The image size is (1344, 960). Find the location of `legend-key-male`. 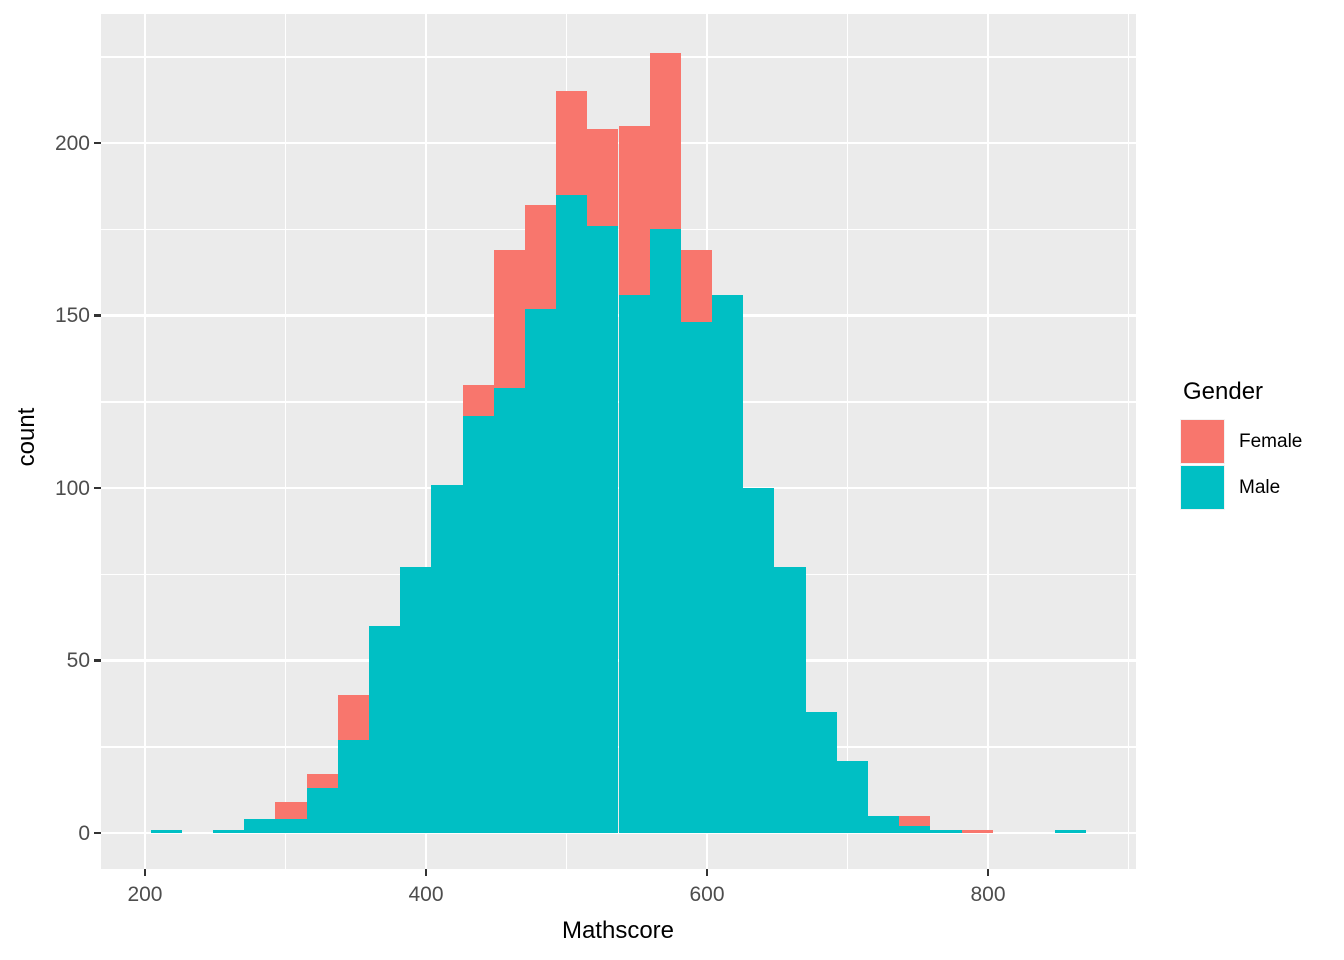

legend-key-male is located at coordinates (1202, 487).